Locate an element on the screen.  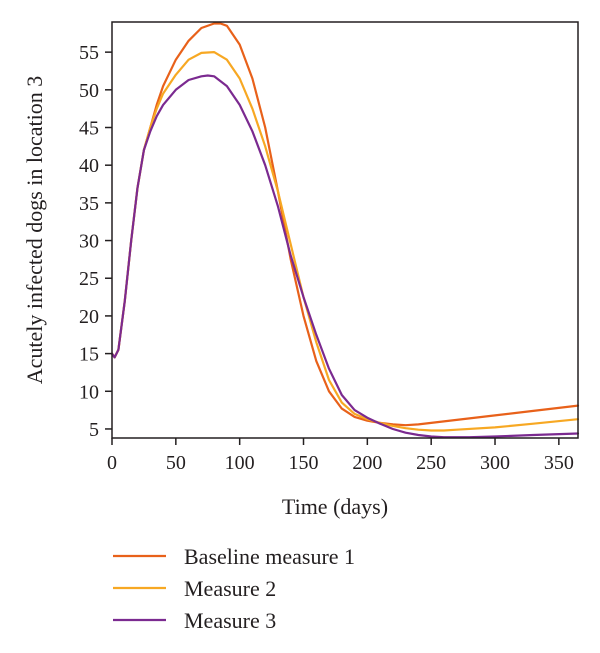
y-tick-label: 10 is located at coordinates (89, 392).